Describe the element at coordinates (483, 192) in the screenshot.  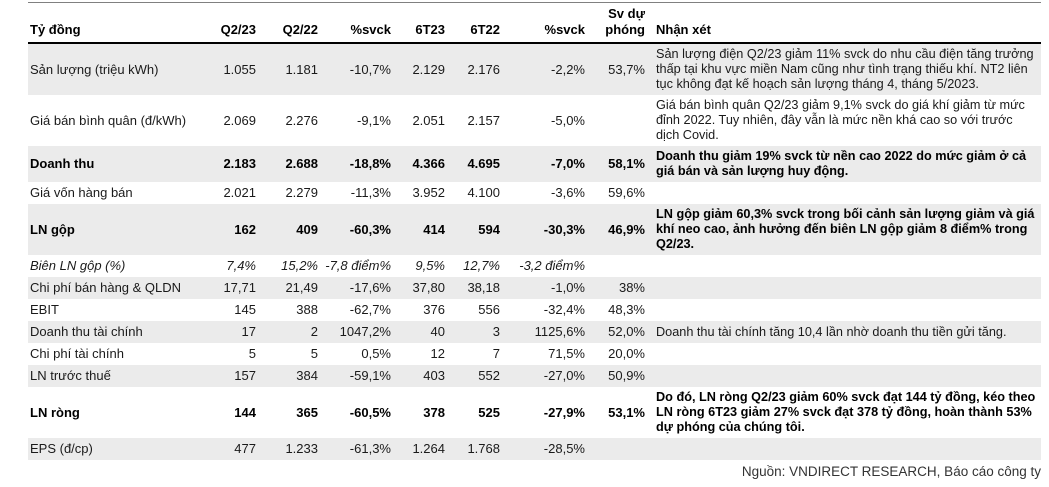
I see `cell-6t22: 4.100` at that location.